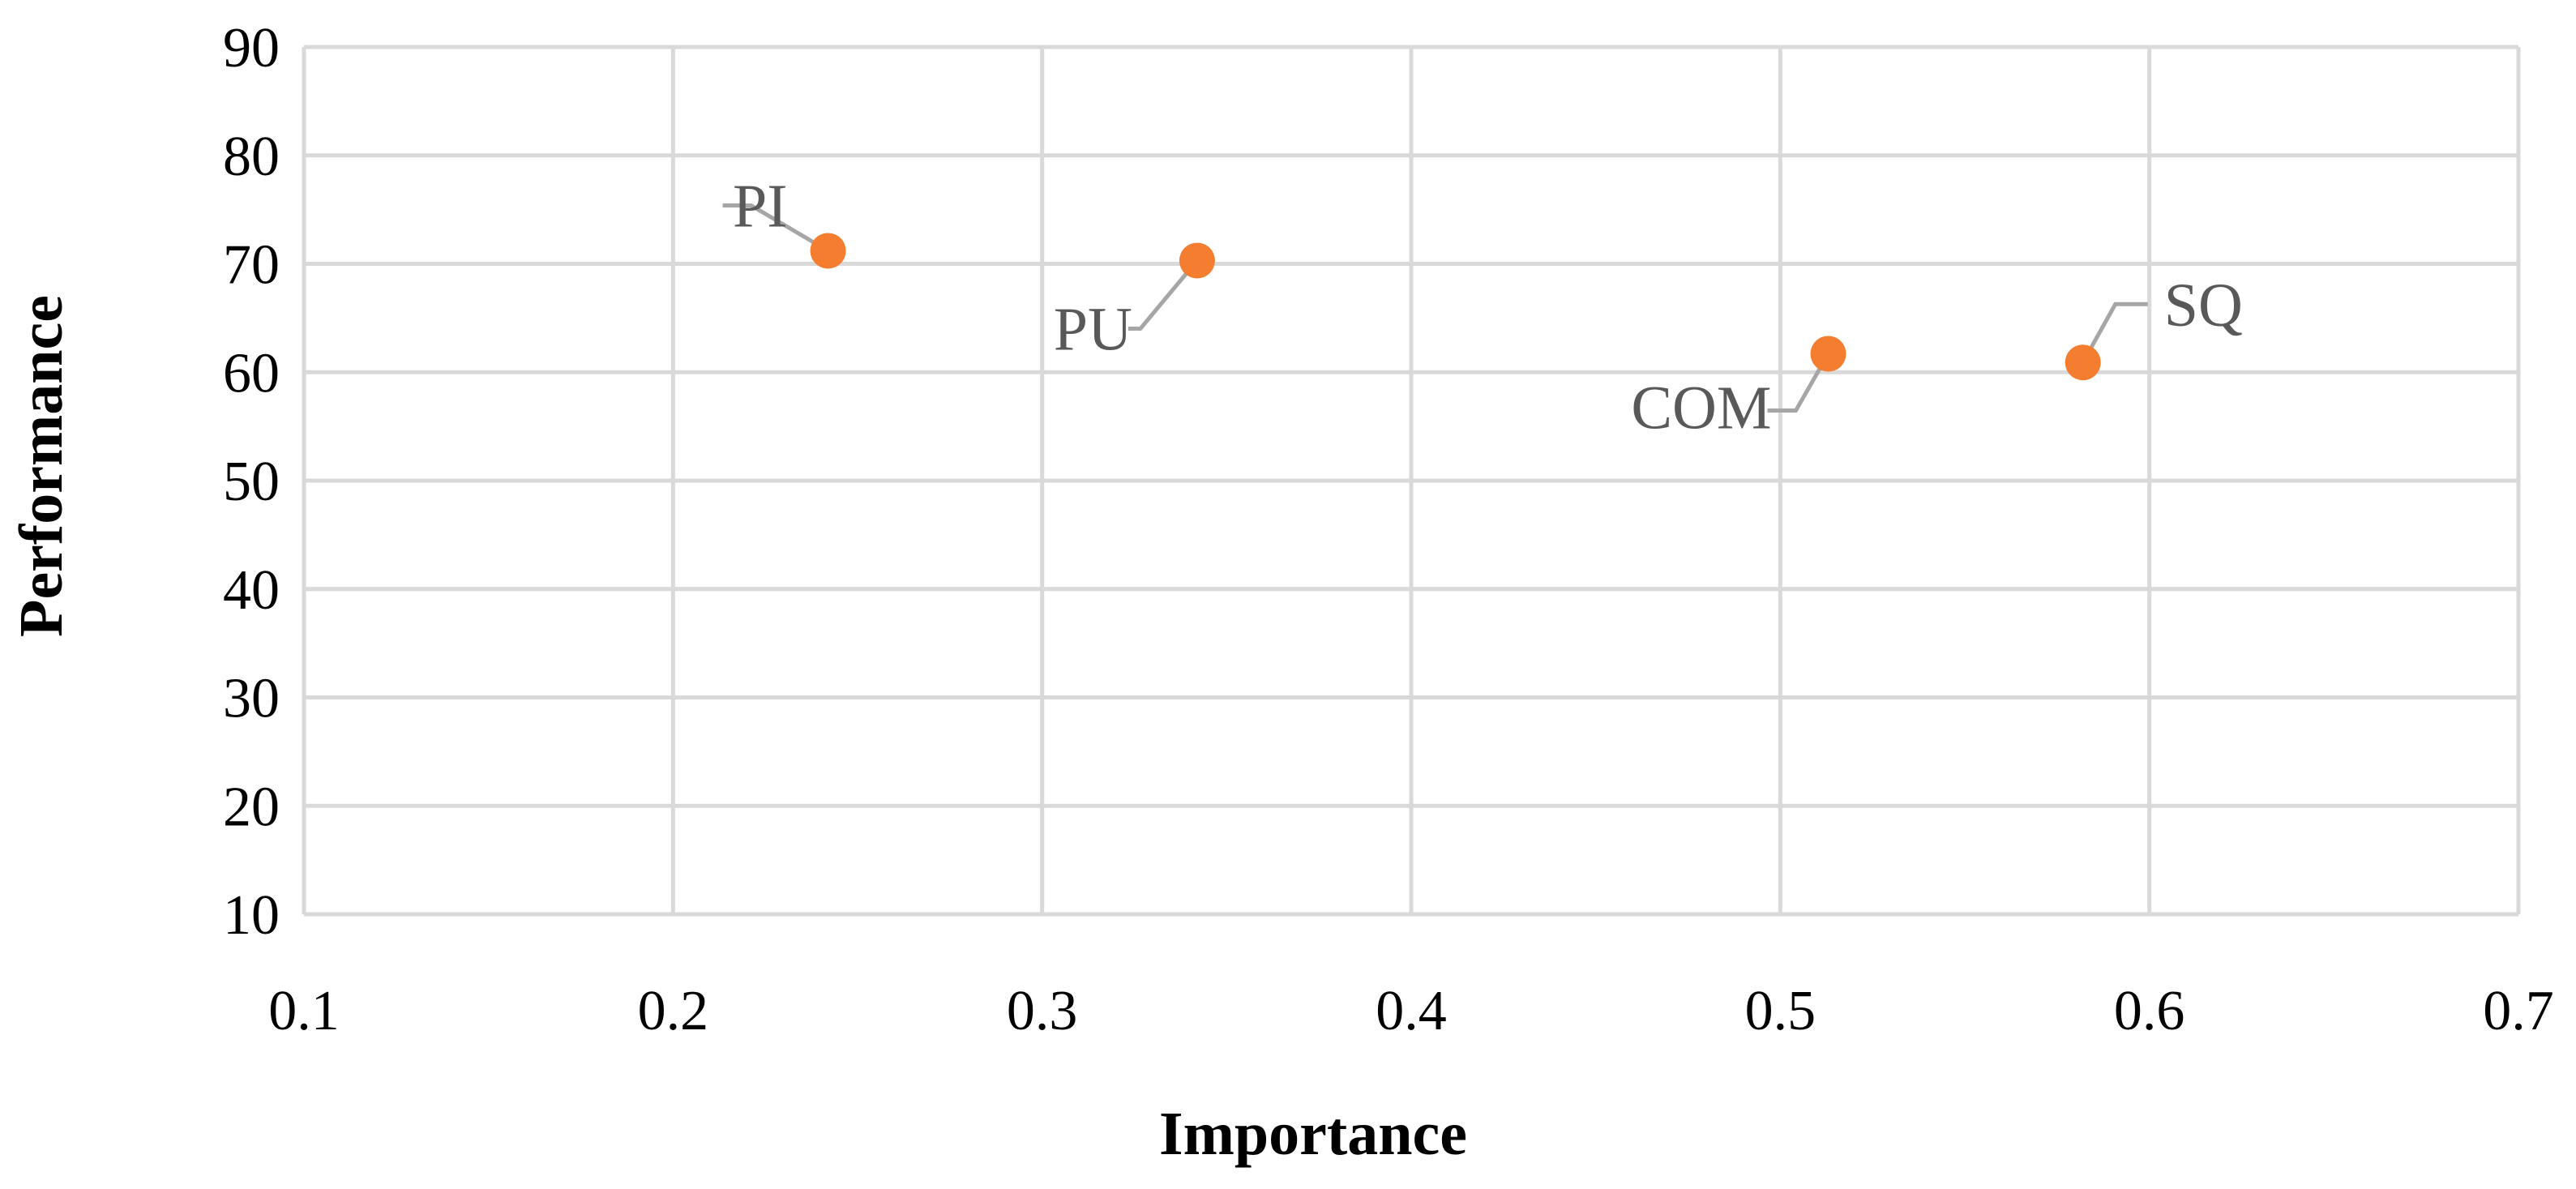 Image resolution: width=2576 pixels, height=1189 pixels. What do you see at coordinates (2203, 306) in the screenshot?
I see `point-label: SQ` at bounding box center [2203, 306].